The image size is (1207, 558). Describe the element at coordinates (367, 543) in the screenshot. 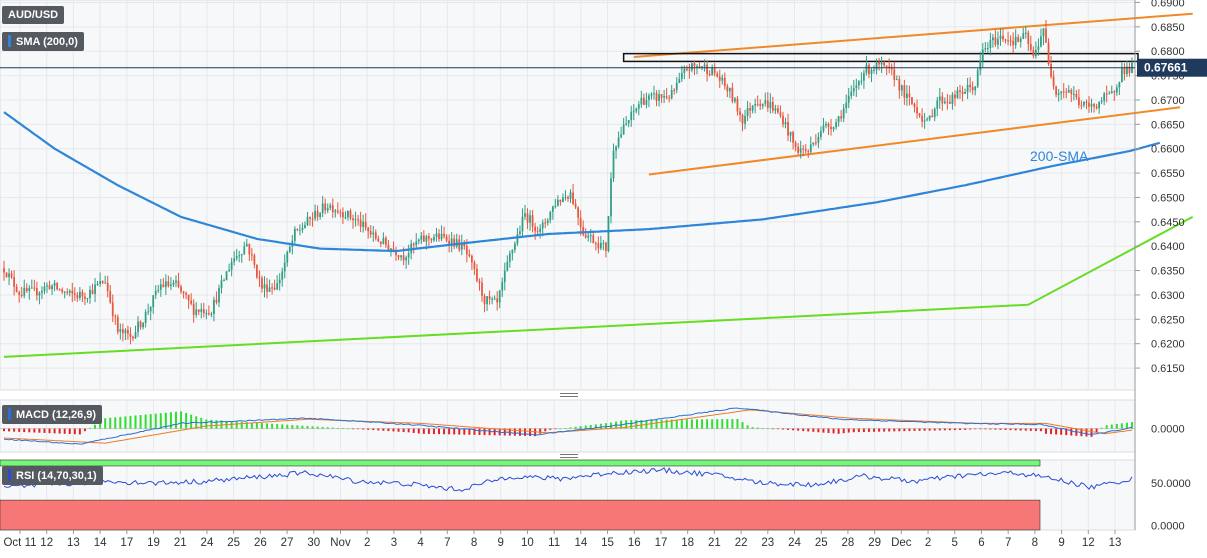

I see `time-tick-label: 2` at that location.